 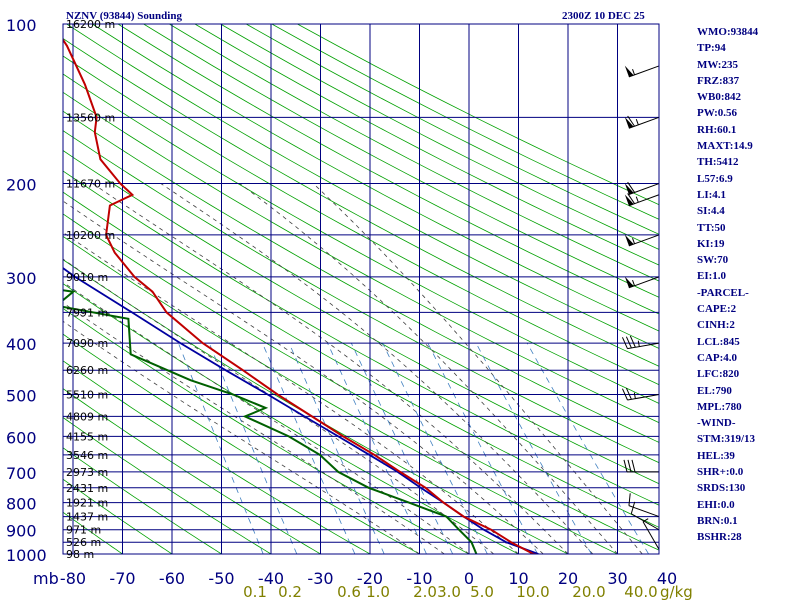 I want to click on height-label: 4809 m, so click(x=87, y=416).